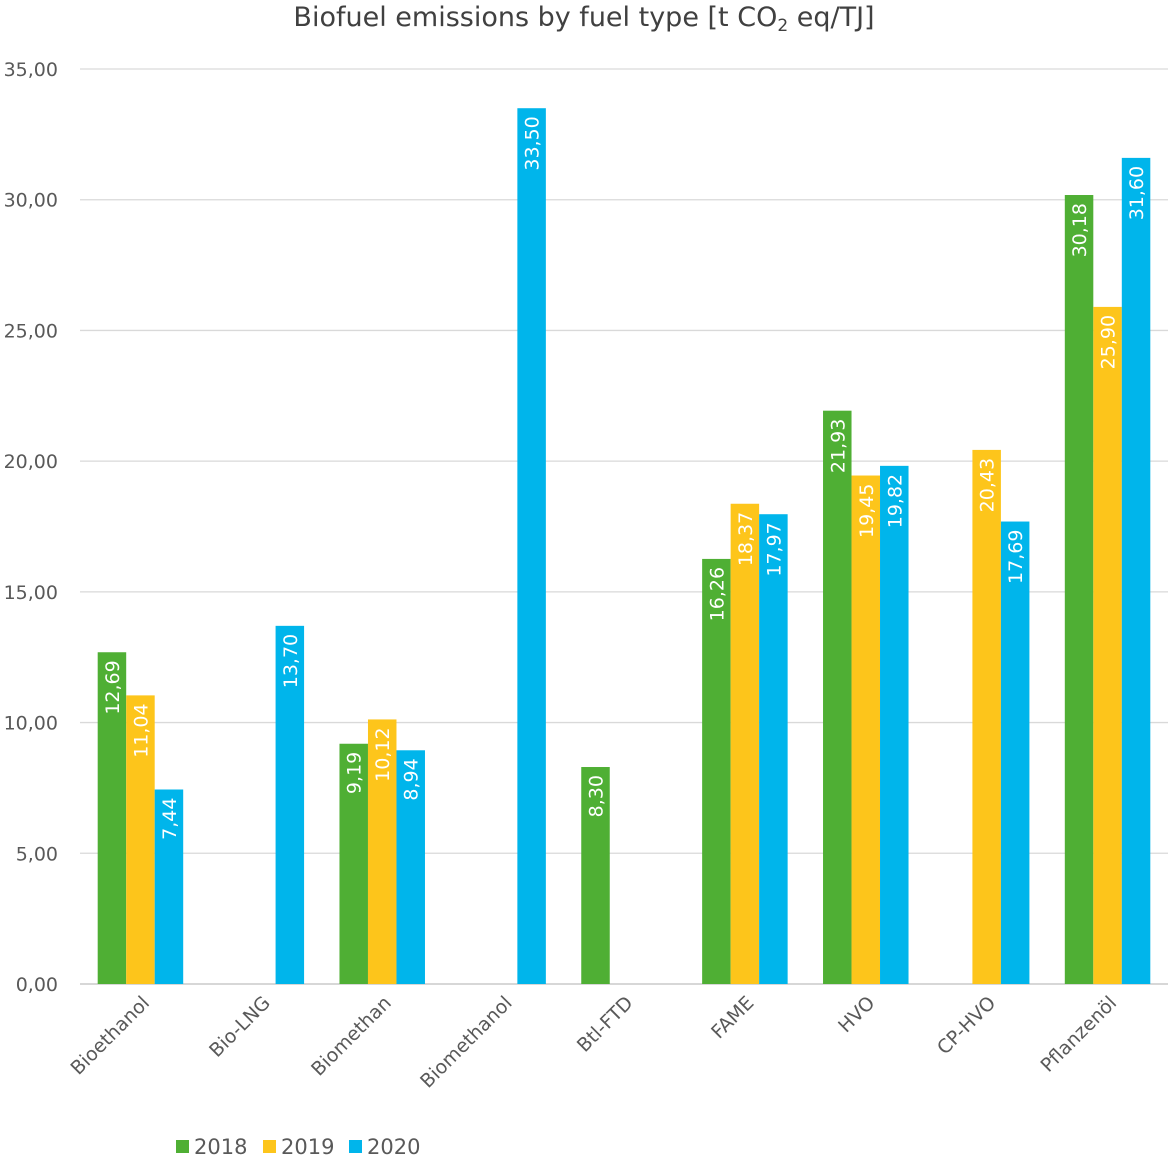 The height and width of the screenshot is (1162, 1168). What do you see at coordinates (307, 1147) in the screenshot?
I see `legend-label-2019: 2019` at bounding box center [307, 1147].